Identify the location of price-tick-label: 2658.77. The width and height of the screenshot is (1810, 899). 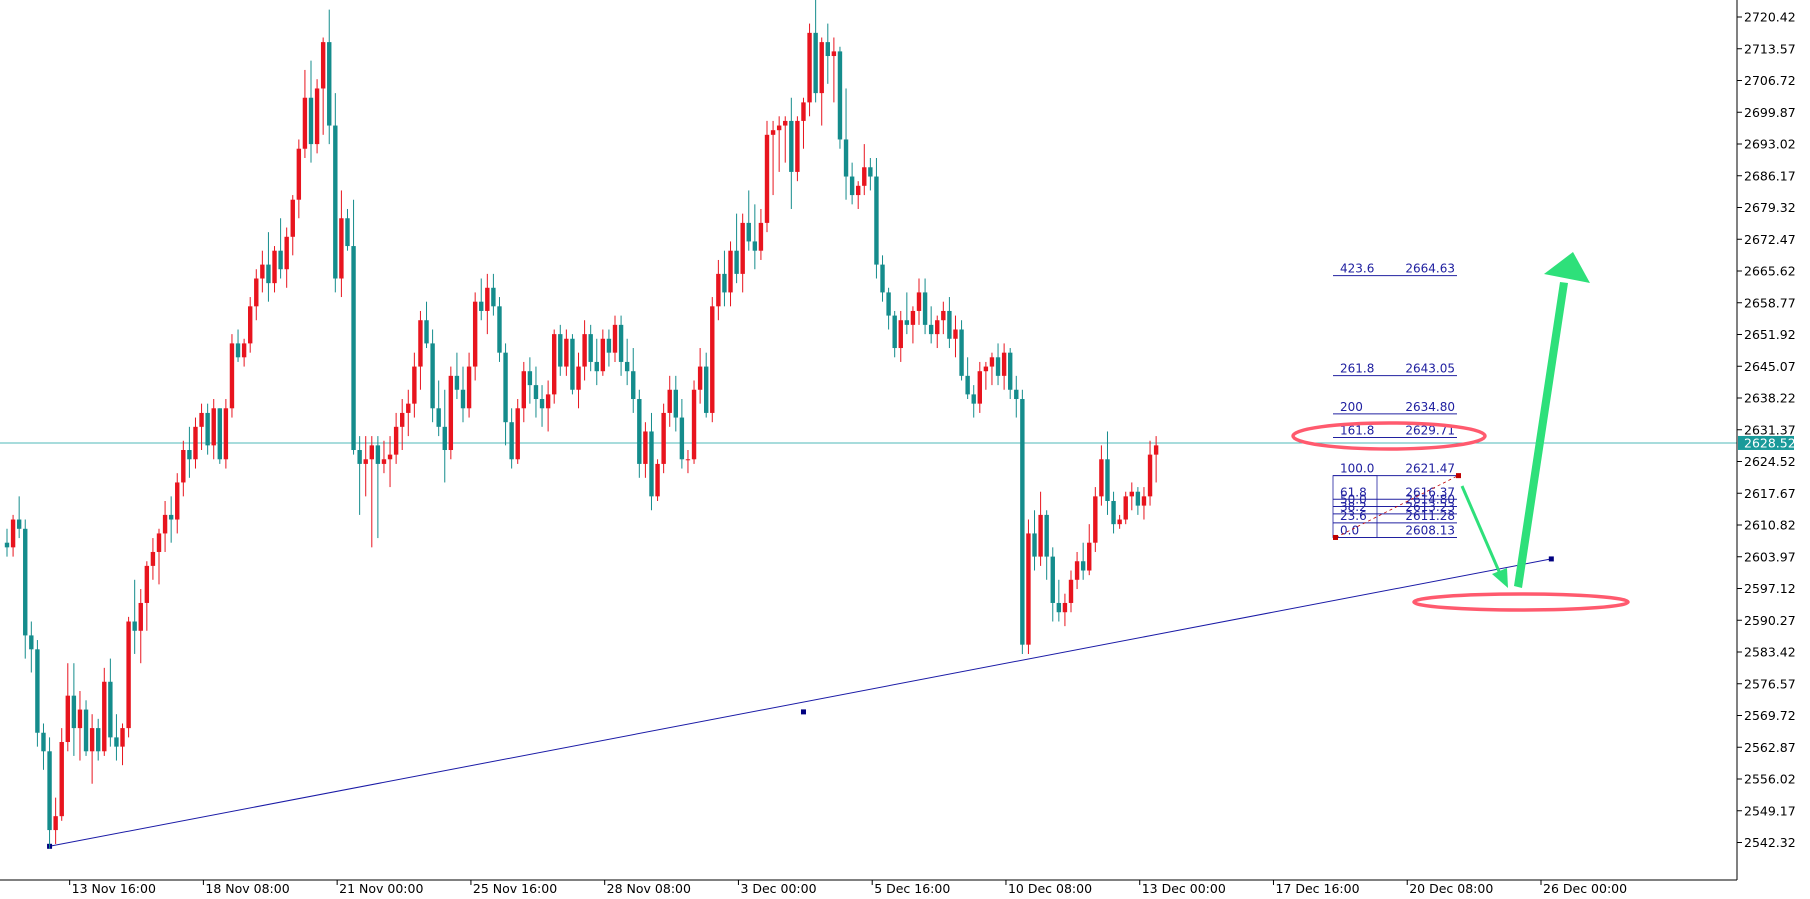
(1770, 302).